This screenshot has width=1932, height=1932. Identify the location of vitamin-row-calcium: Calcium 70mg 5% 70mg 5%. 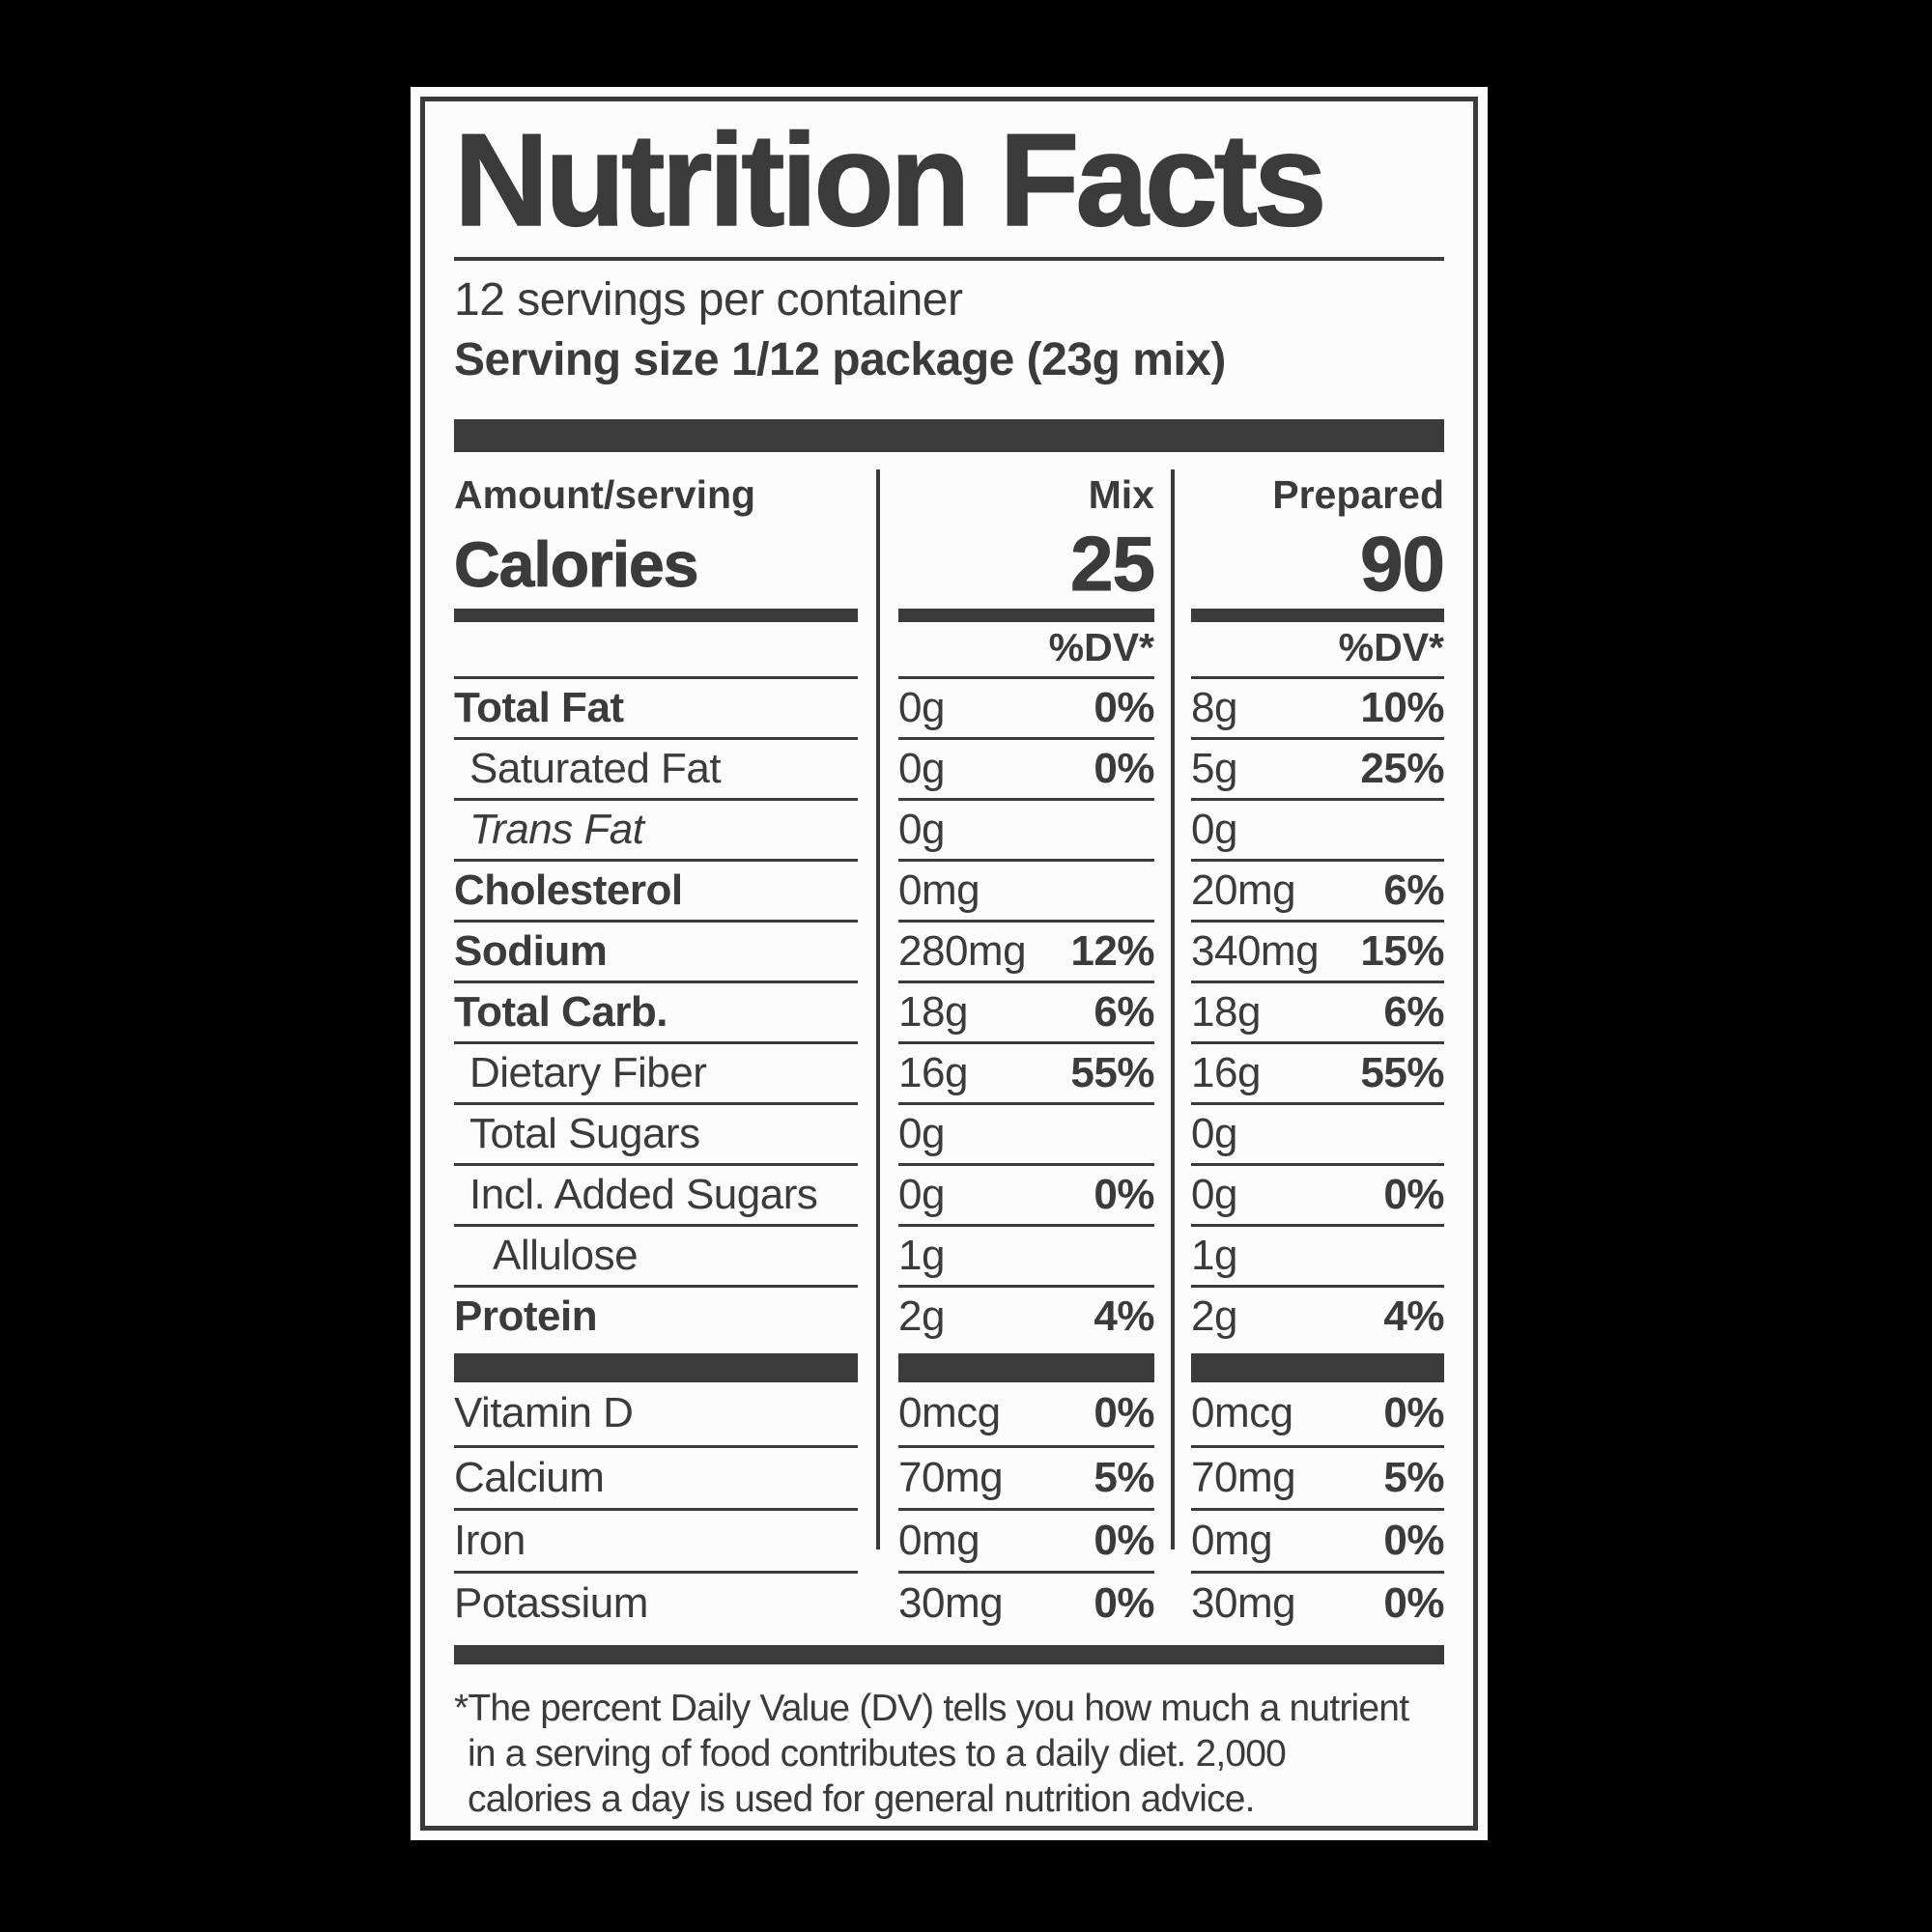
(949, 1476).